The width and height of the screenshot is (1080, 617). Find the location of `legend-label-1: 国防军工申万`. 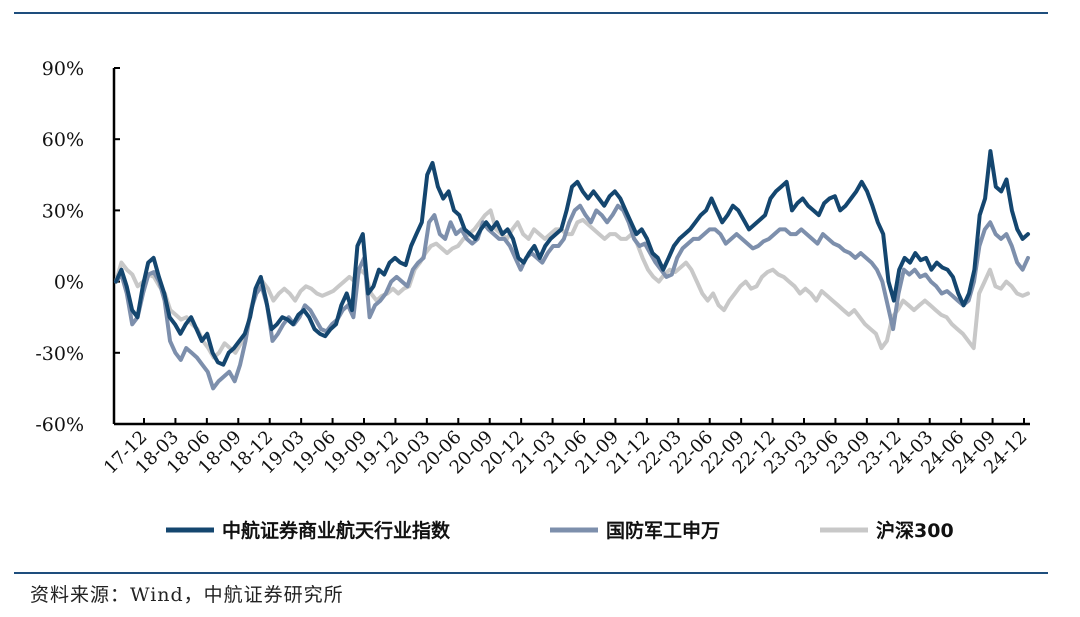

legend-label-1: 国防军工申万 is located at coordinates (663, 530).